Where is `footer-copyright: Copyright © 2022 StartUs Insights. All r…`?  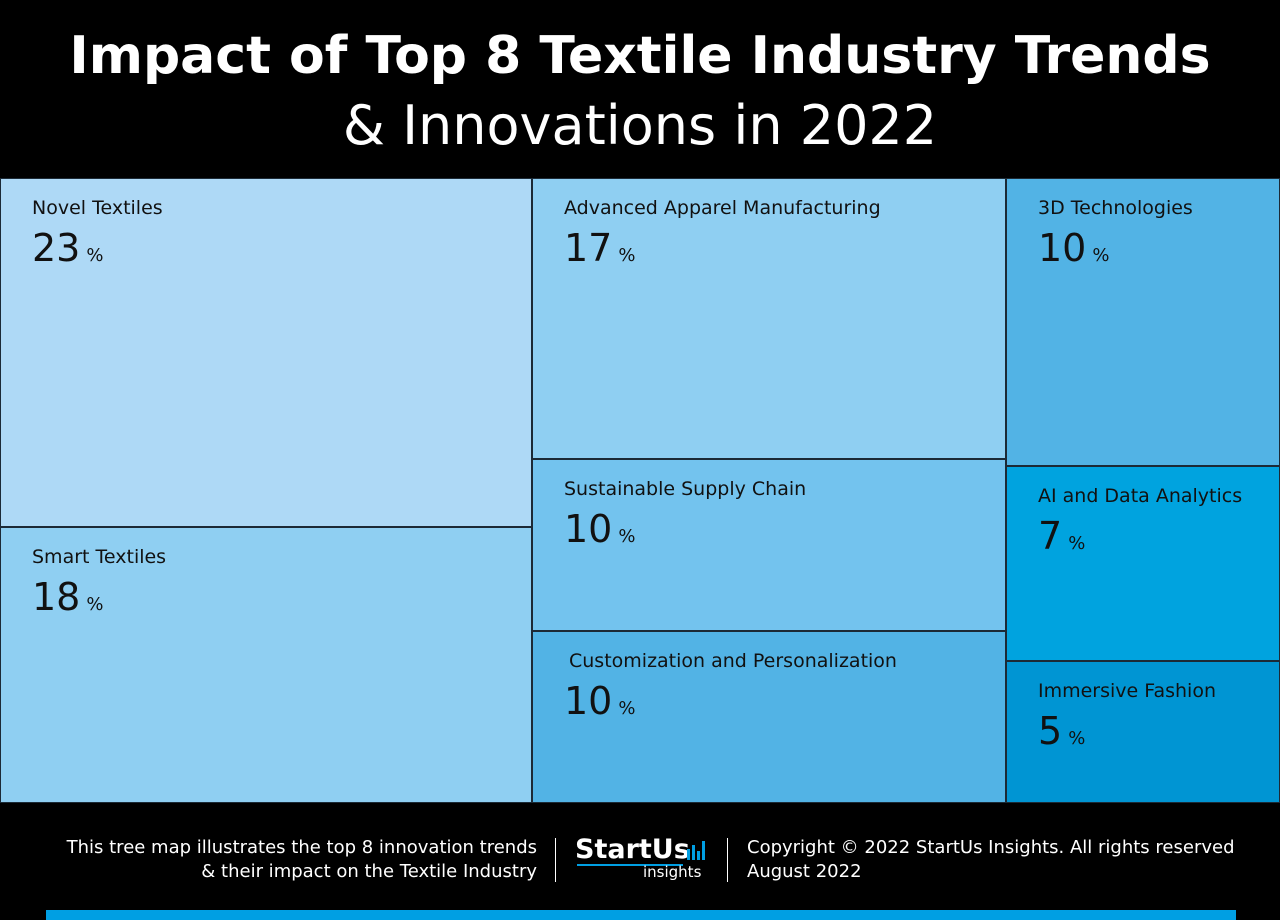 footer-copyright: Copyright © 2022 StartUs Insights. All r… is located at coordinates (991, 860).